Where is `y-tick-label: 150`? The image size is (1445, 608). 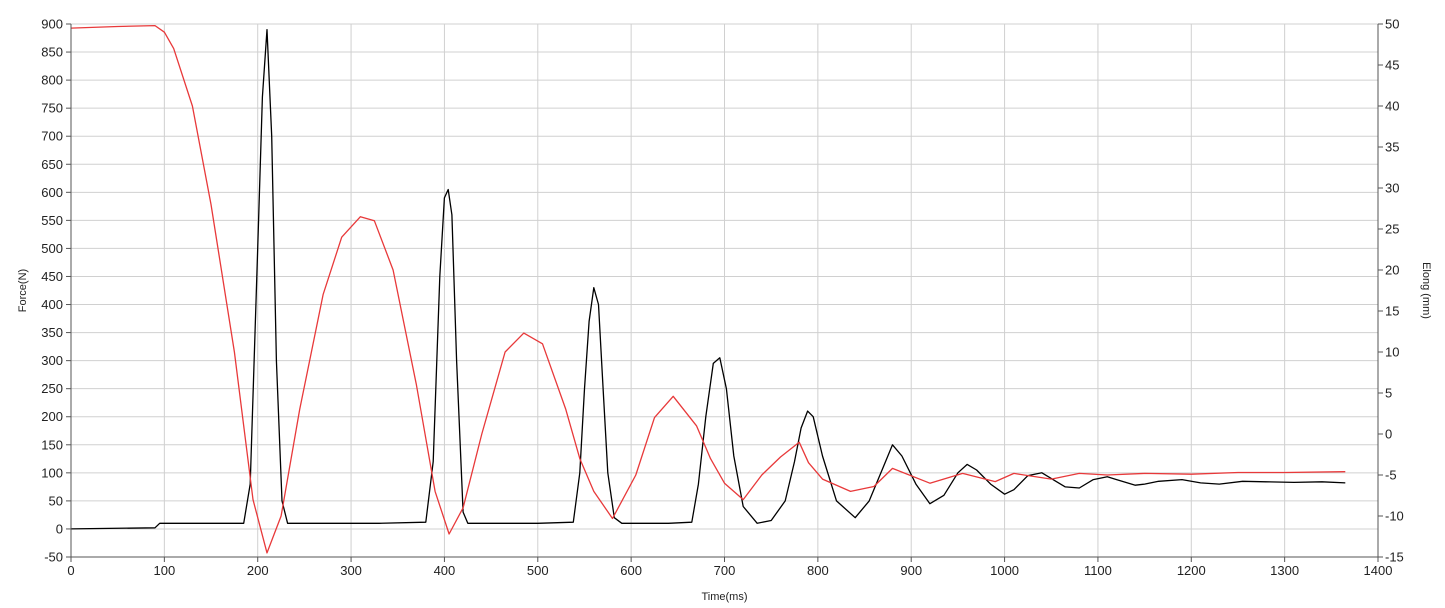 y-tick-label: 150 is located at coordinates (52, 444).